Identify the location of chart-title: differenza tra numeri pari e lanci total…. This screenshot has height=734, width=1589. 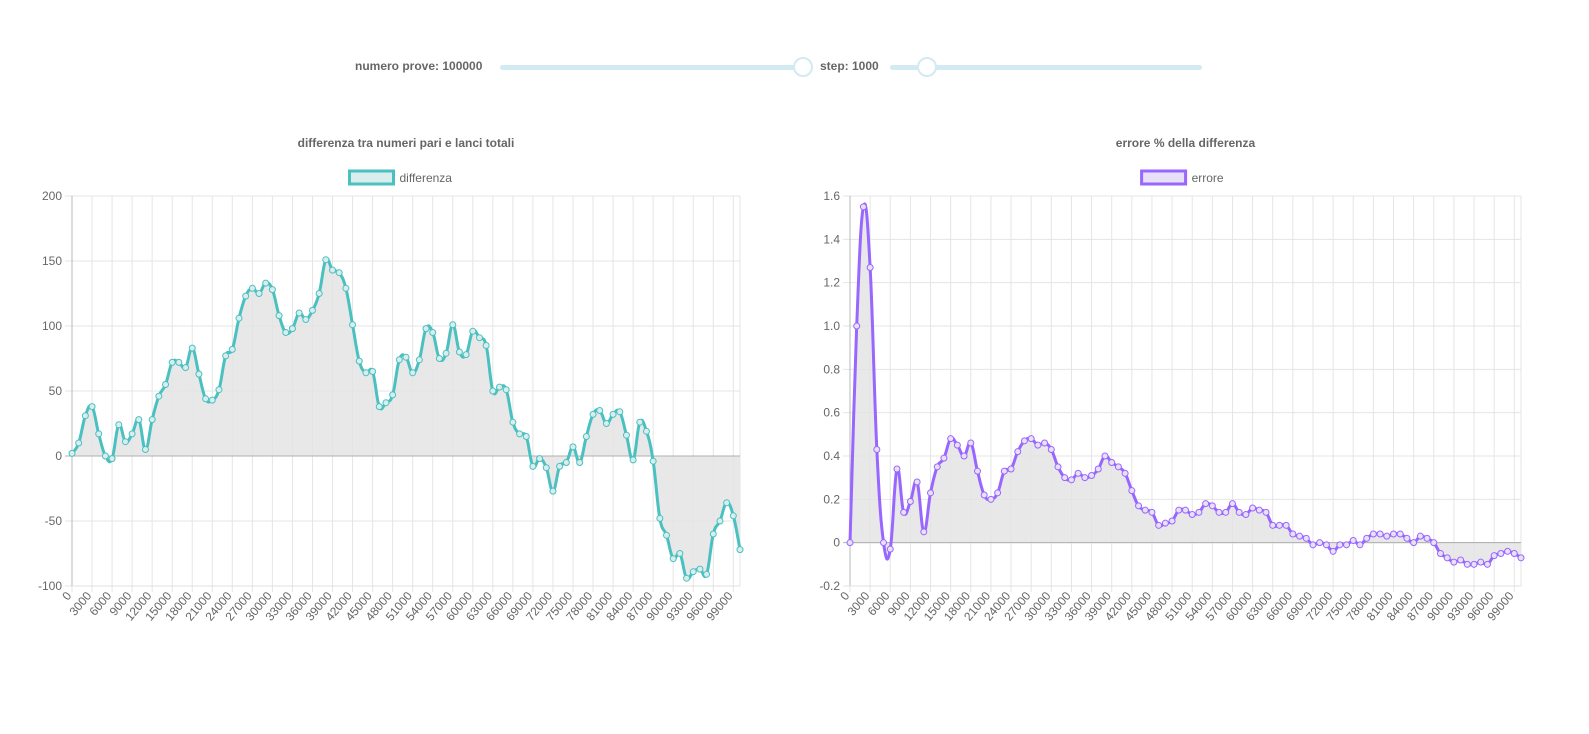
(406, 143).